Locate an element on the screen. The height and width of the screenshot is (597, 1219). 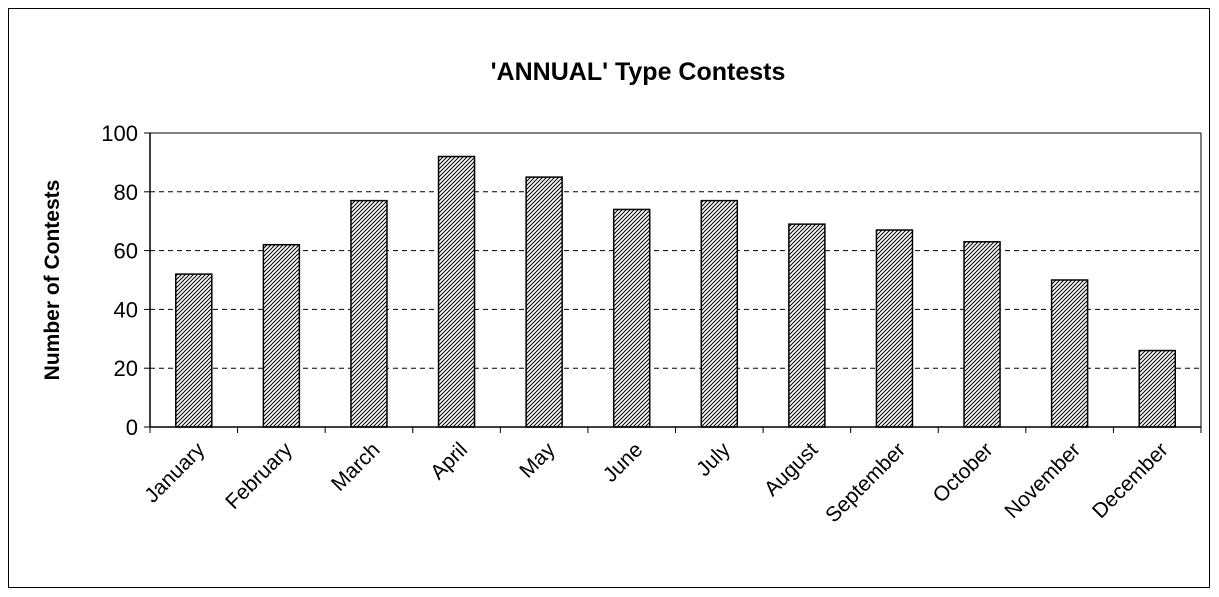
x-tick-label: May is located at coordinates (537, 460).